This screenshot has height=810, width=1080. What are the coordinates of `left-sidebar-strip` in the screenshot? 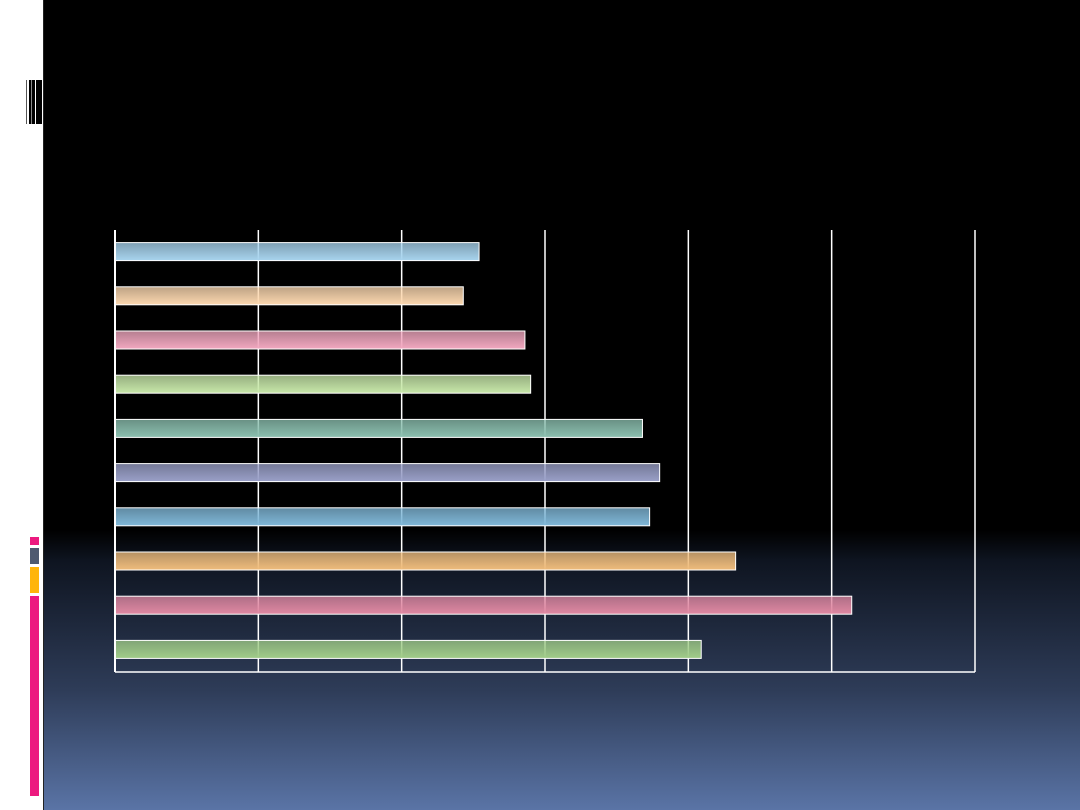 It's located at (22, 405).